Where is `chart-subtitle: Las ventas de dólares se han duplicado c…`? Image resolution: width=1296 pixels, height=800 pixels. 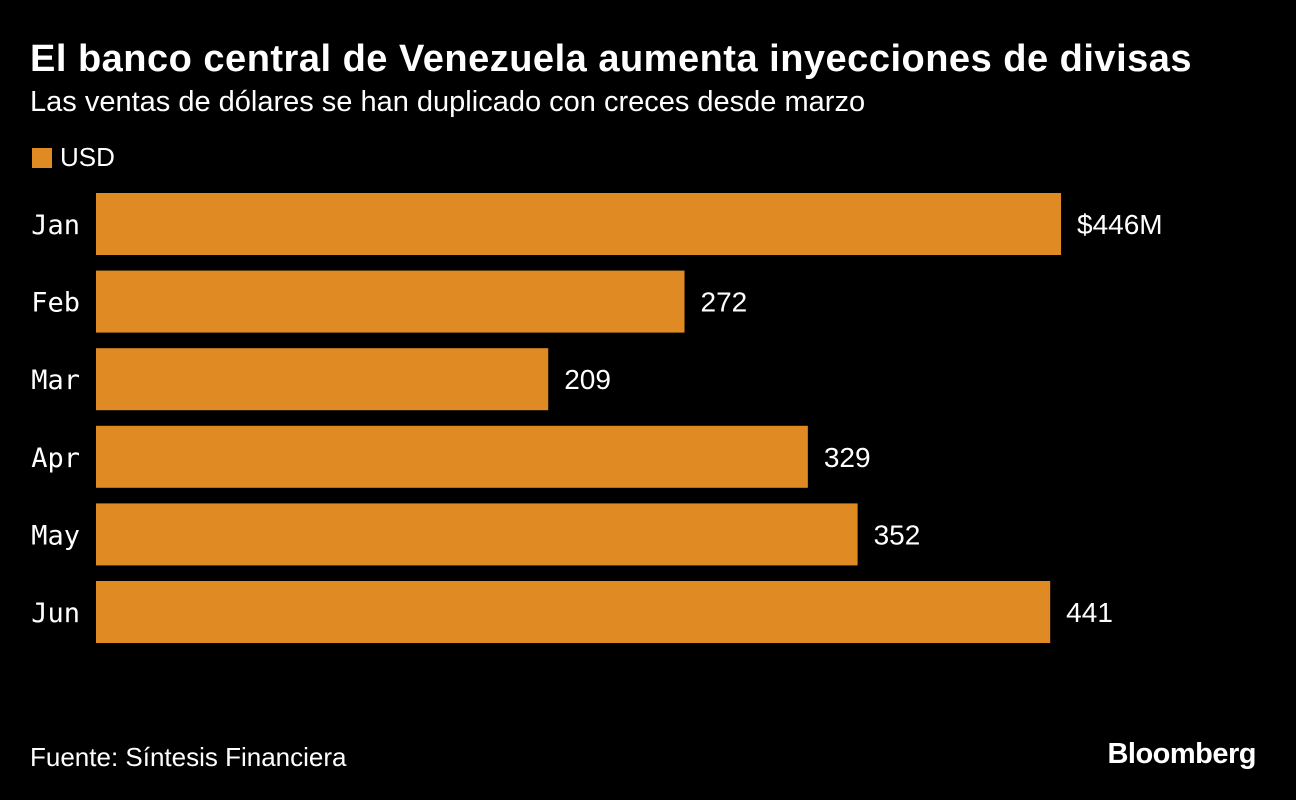 chart-subtitle: Las ventas de dólares se han duplicado c… is located at coordinates (448, 102).